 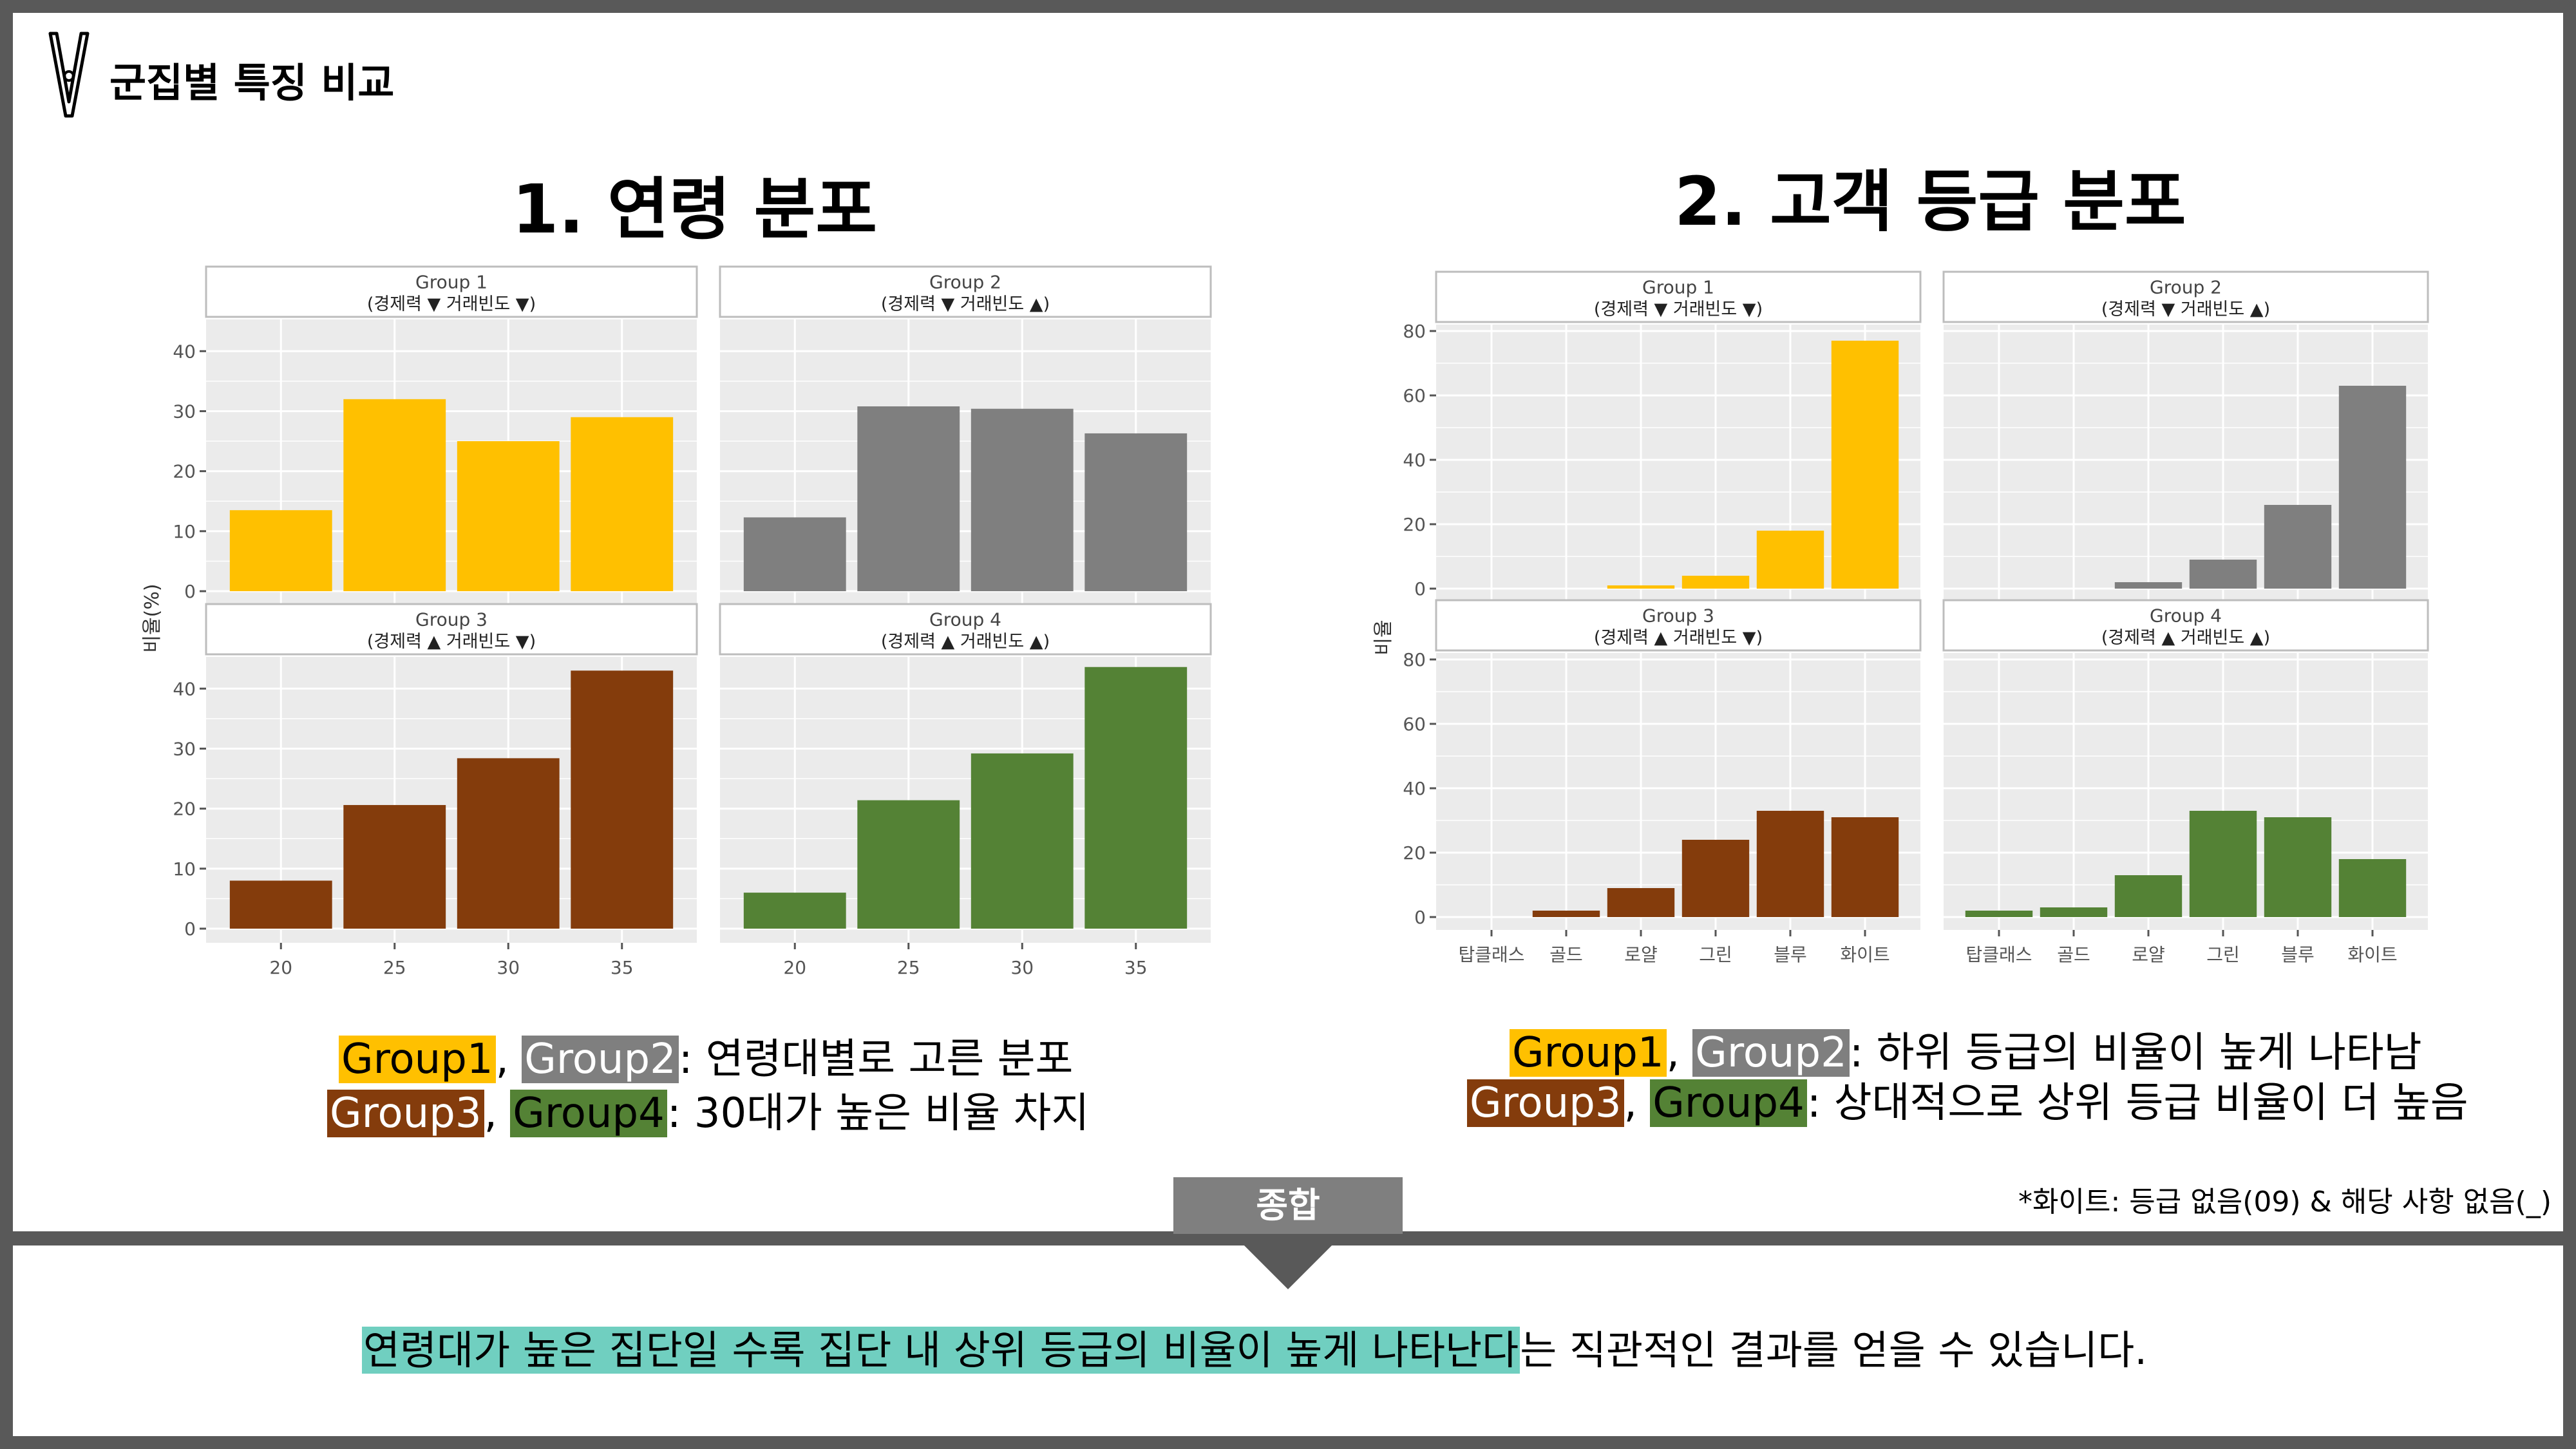 What do you see at coordinates (6, 724) in the screenshot?
I see `frame-left` at bounding box center [6, 724].